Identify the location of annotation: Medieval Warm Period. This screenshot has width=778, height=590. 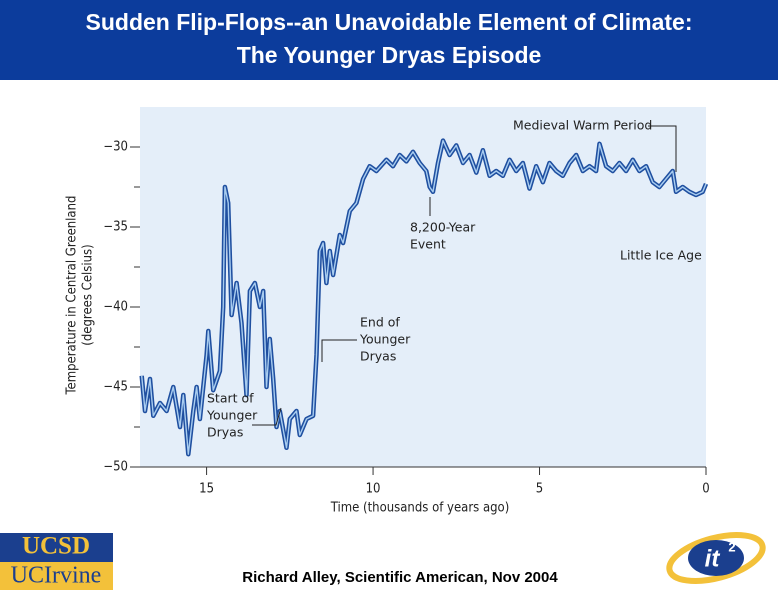
(582, 125).